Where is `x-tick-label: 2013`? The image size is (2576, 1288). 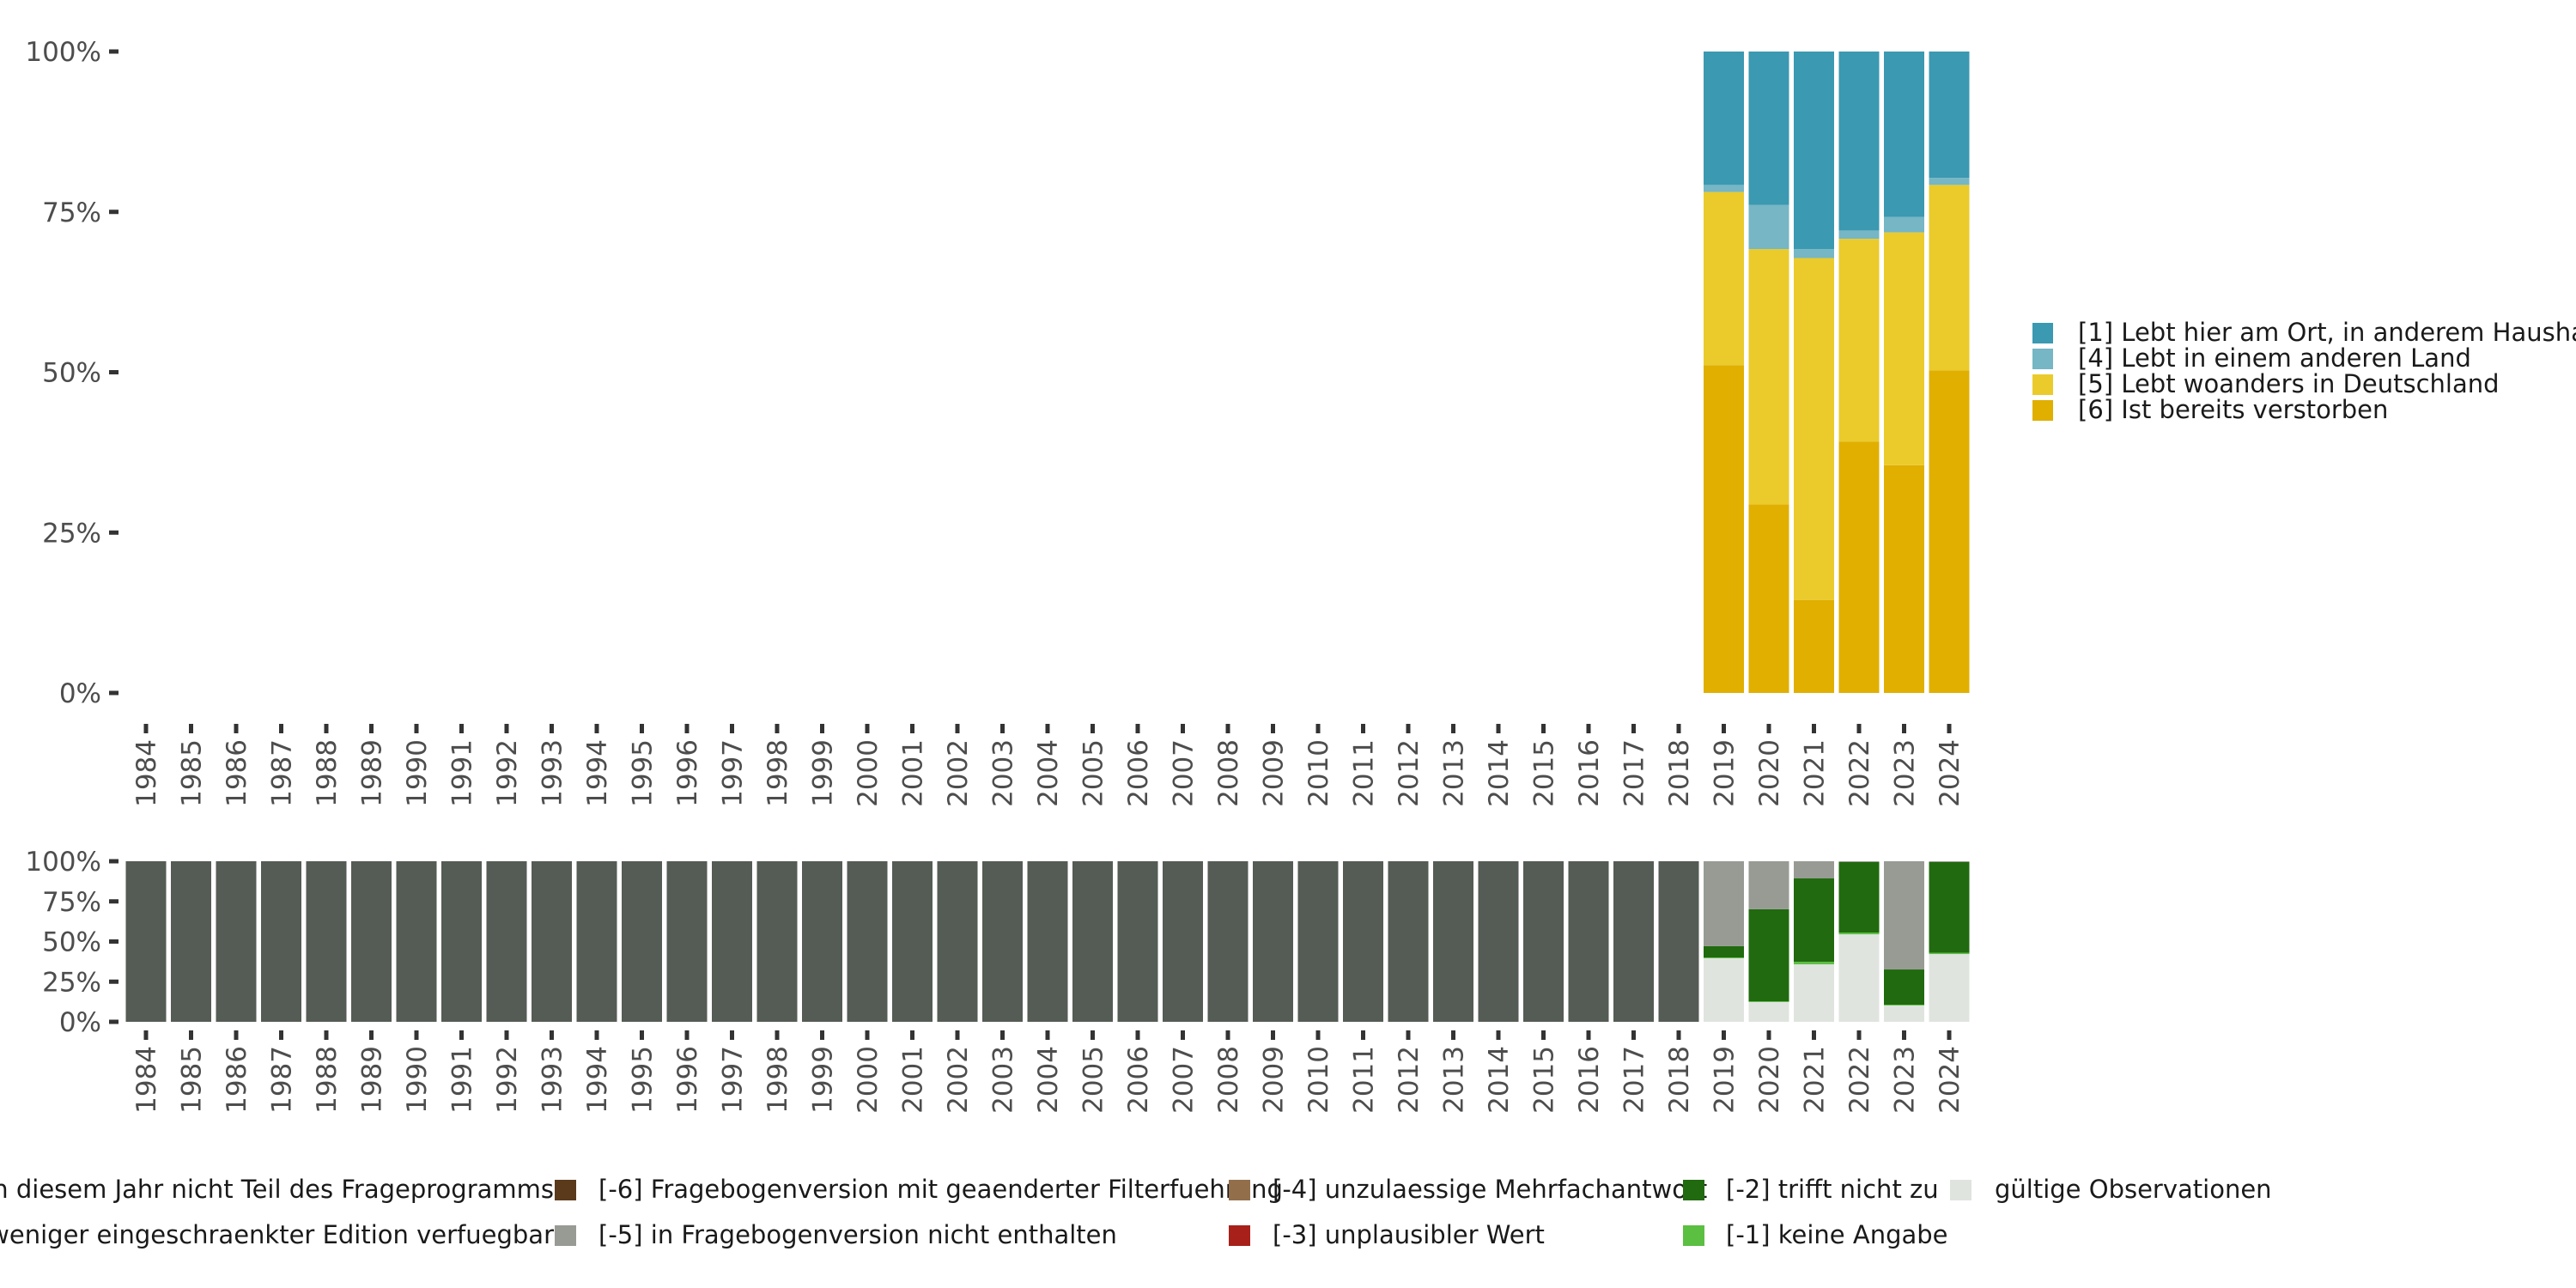
x-tick-label: 2013 is located at coordinates (1455, 1080).